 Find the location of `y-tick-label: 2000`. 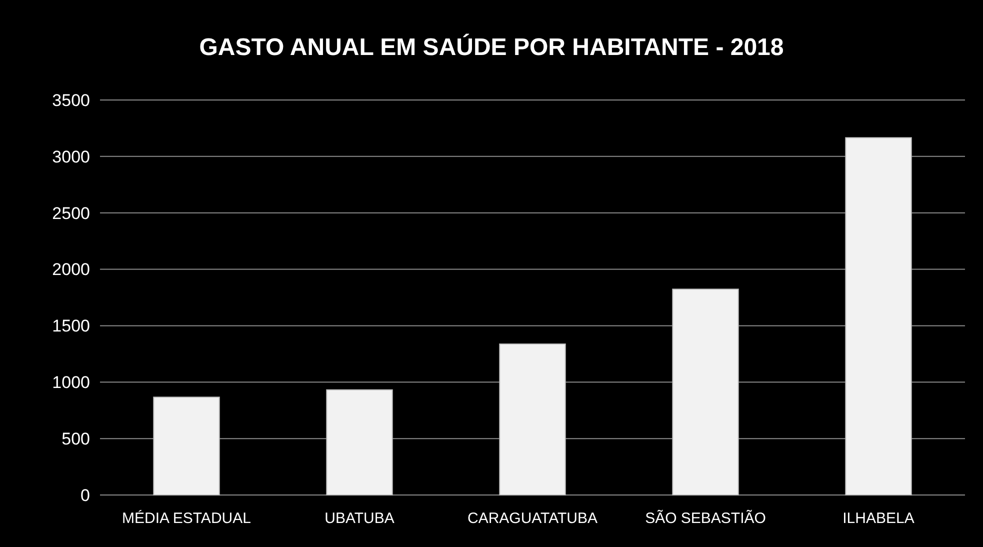

y-tick-label: 2000 is located at coordinates (71, 270).